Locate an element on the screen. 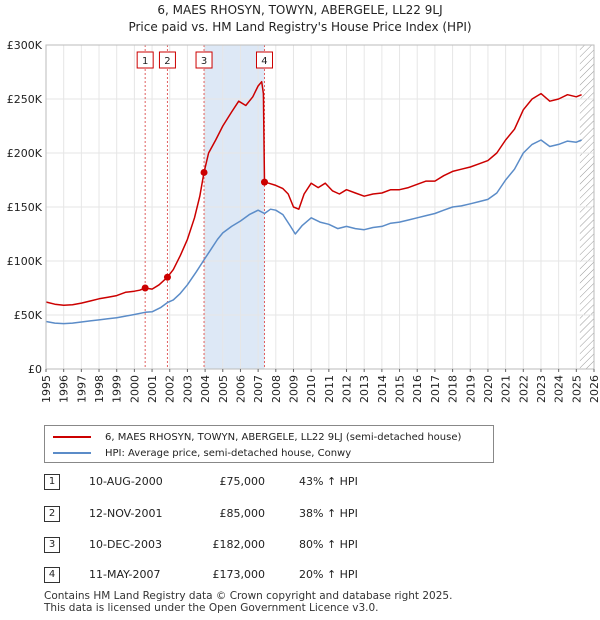 This screenshot has height=620, width=600. sale-date: 12-NOV-2001 is located at coordinates (126, 513).